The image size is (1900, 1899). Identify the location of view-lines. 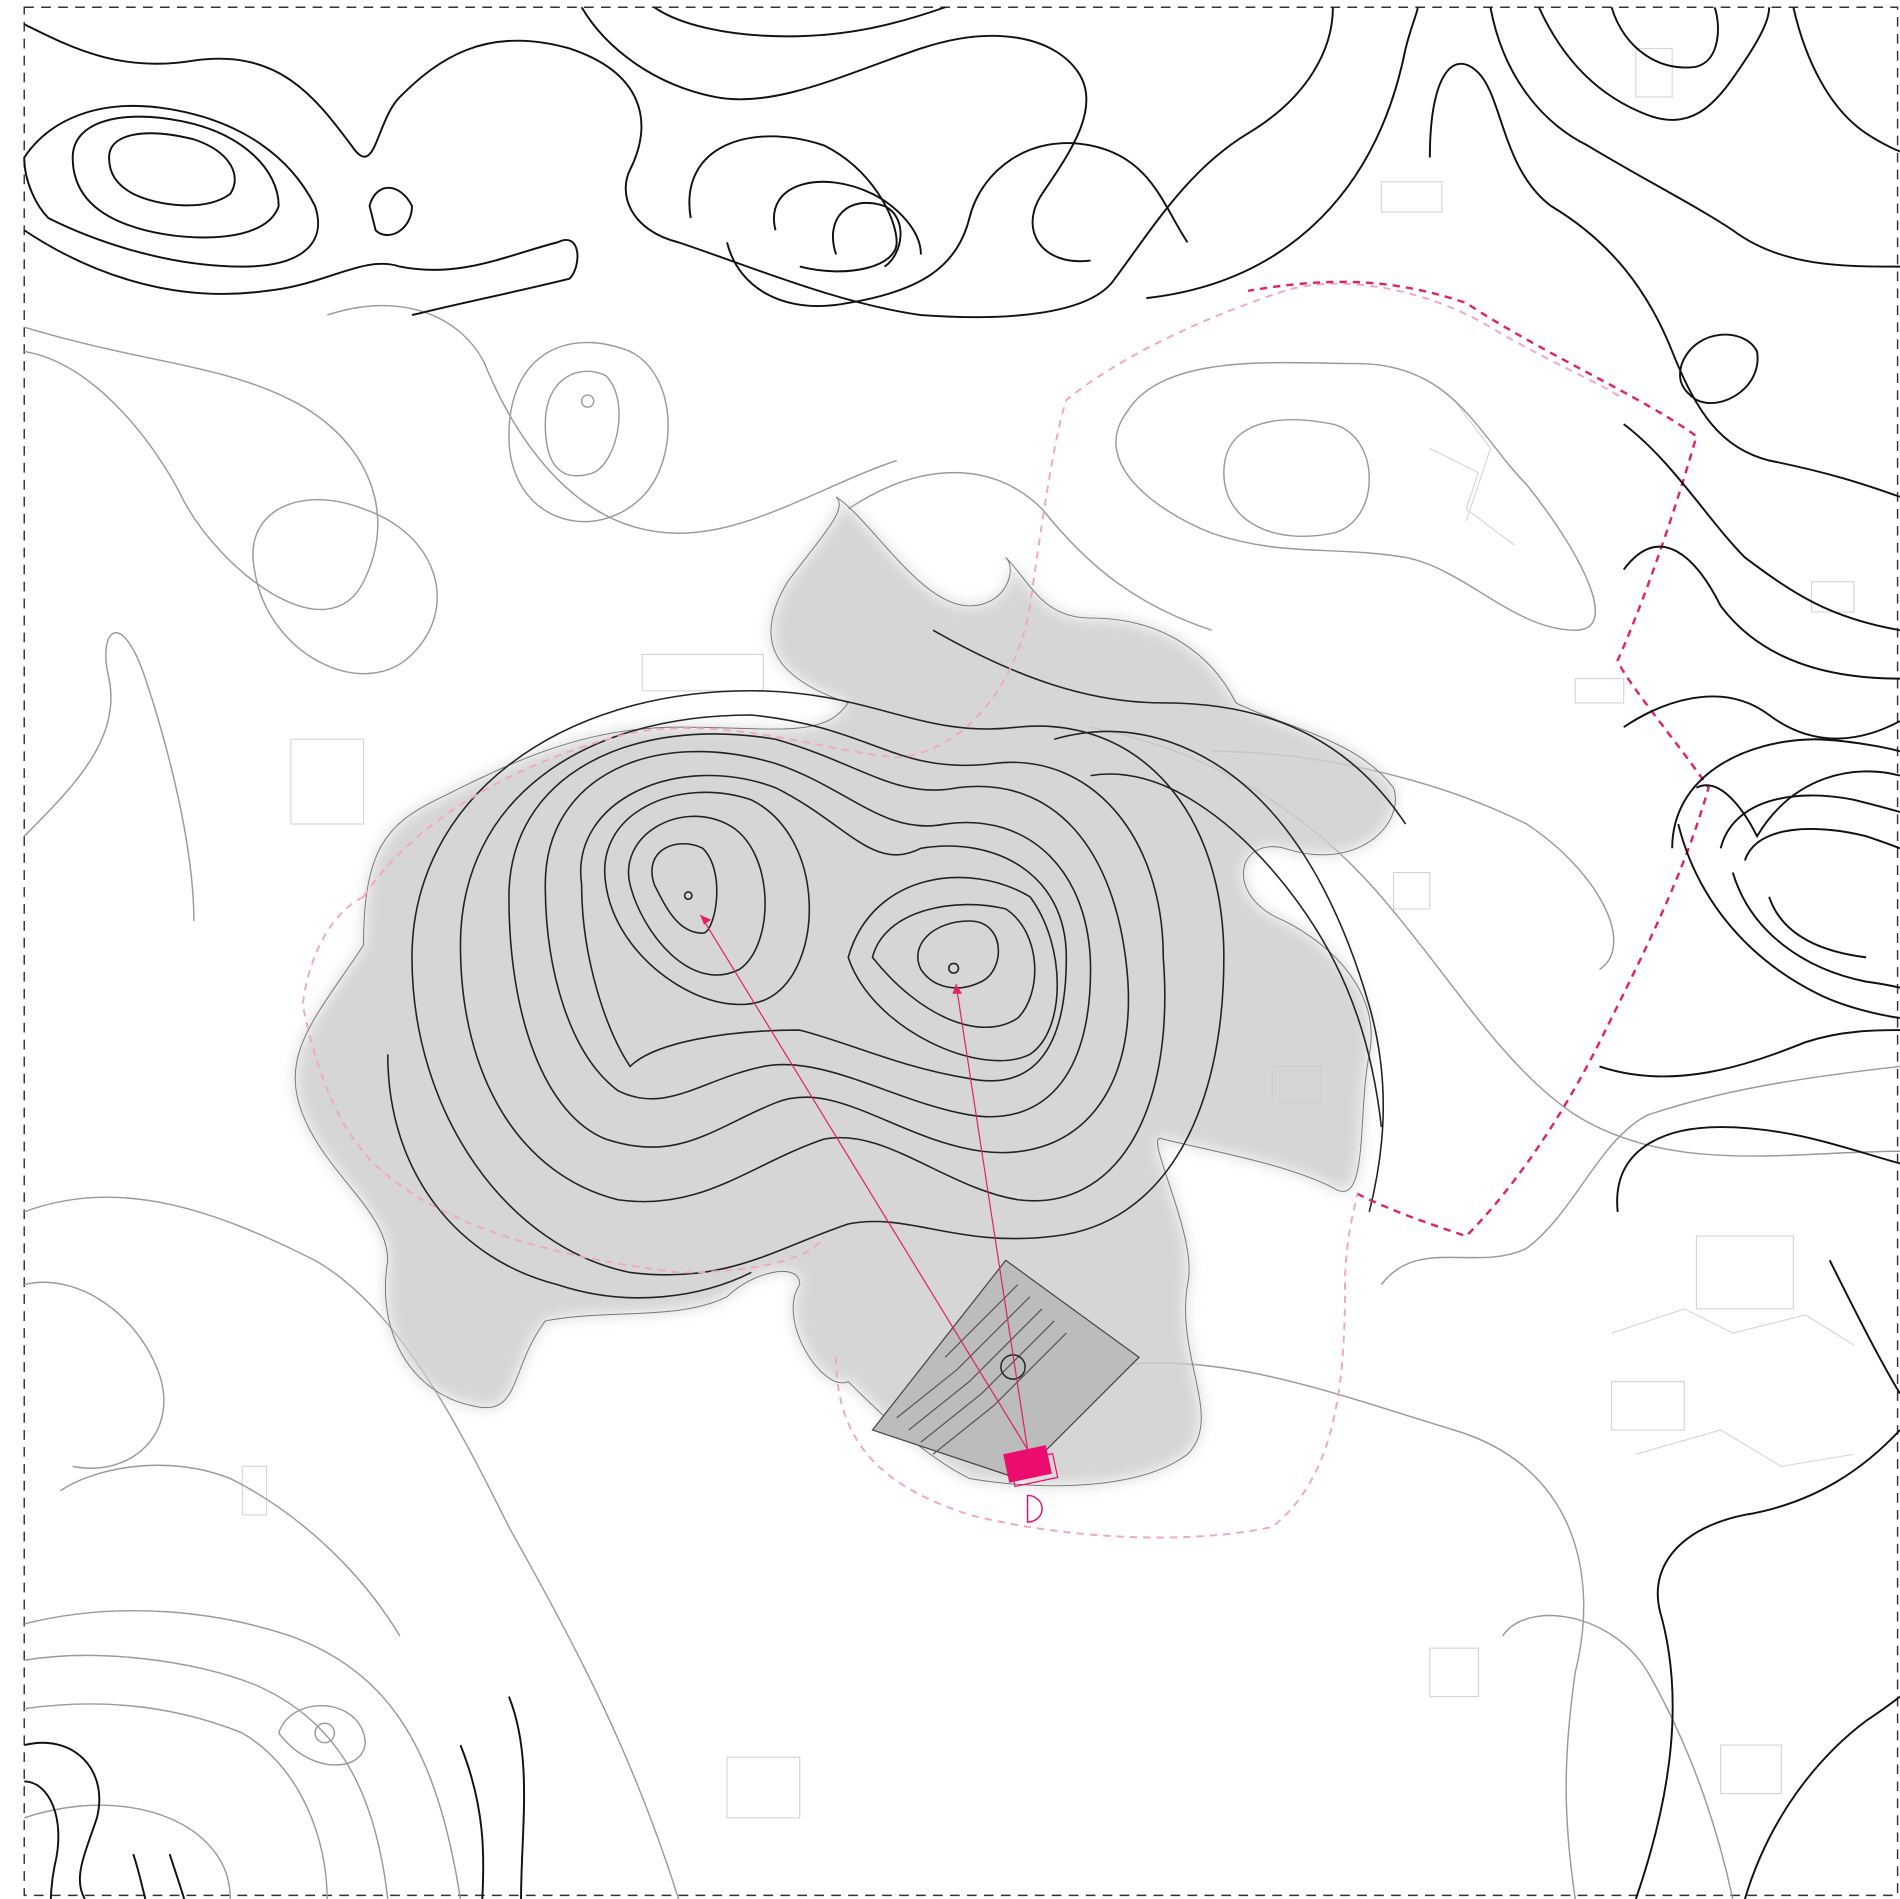
(864, 1182).